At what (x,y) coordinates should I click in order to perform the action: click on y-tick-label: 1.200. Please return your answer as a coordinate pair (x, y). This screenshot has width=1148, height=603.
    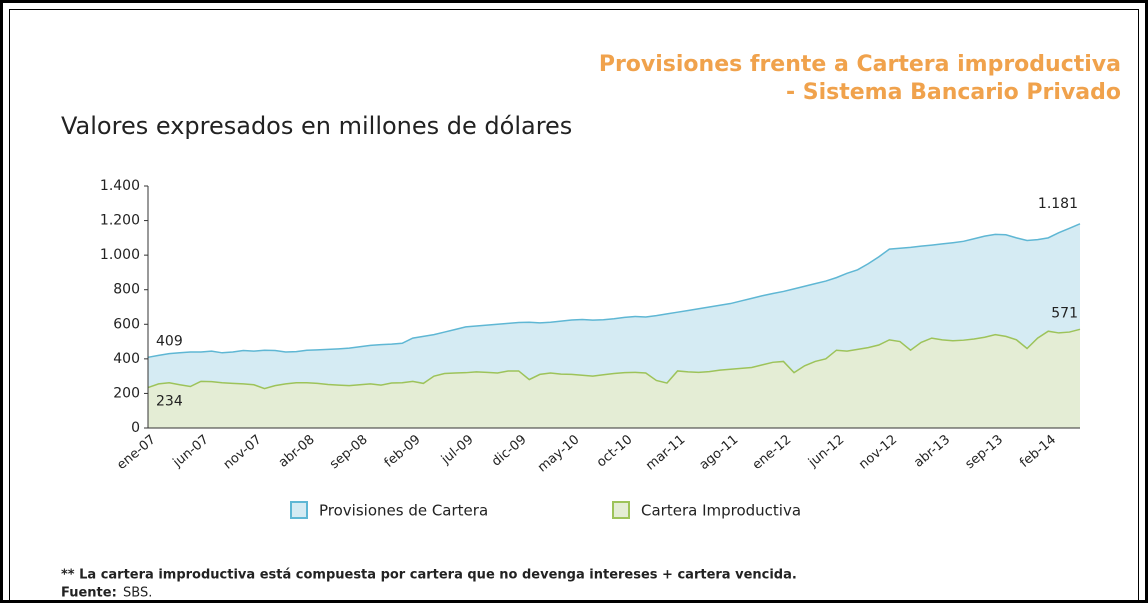
    Looking at the image, I should click on (120, 221).